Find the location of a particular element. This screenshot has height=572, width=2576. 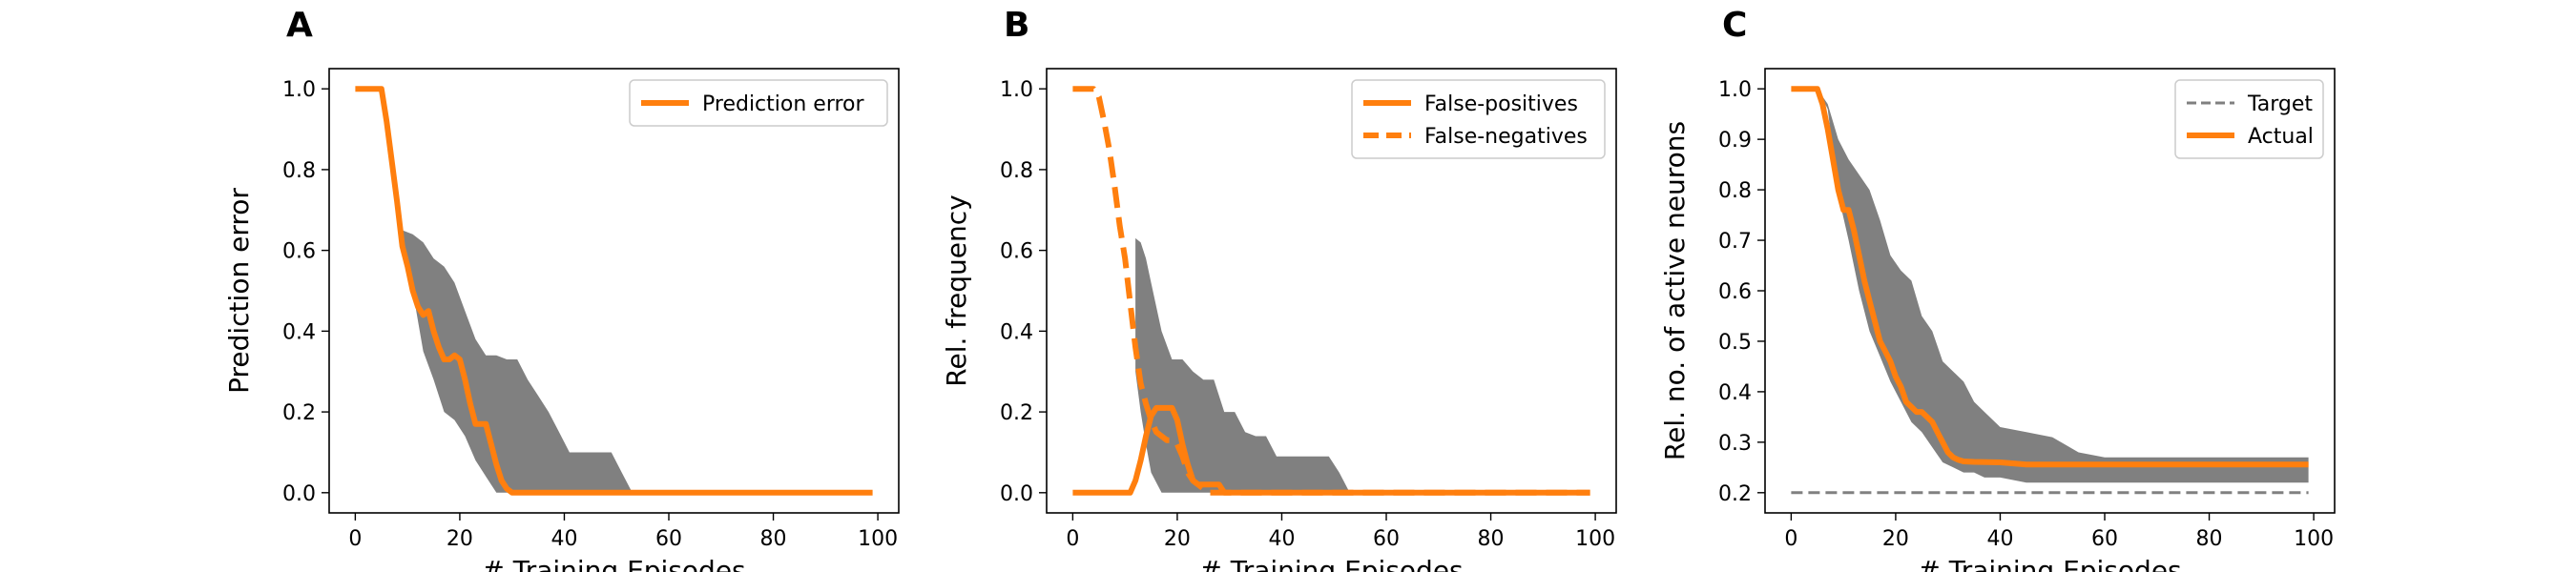

series-line-false-negatives is located at coordinates (1331, 291).